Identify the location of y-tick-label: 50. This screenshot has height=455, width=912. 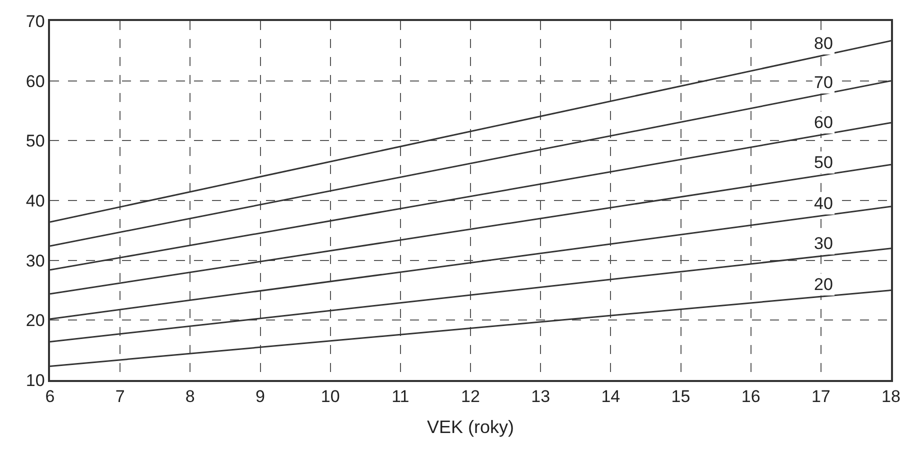
(35, 141).